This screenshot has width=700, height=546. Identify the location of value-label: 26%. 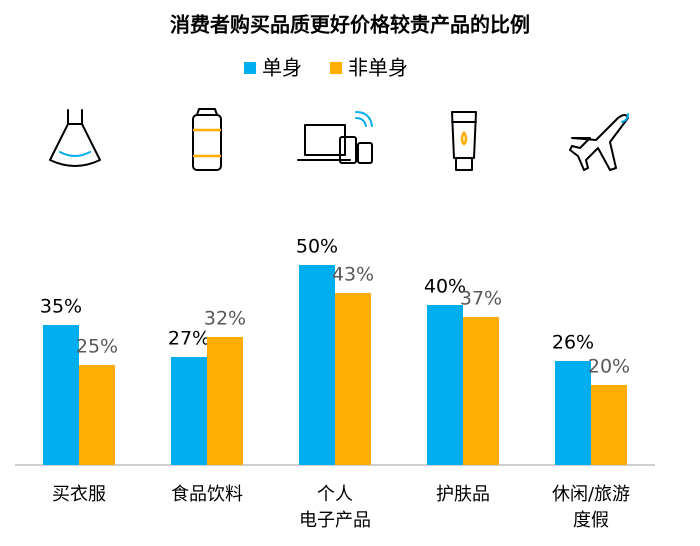
(573, 343).